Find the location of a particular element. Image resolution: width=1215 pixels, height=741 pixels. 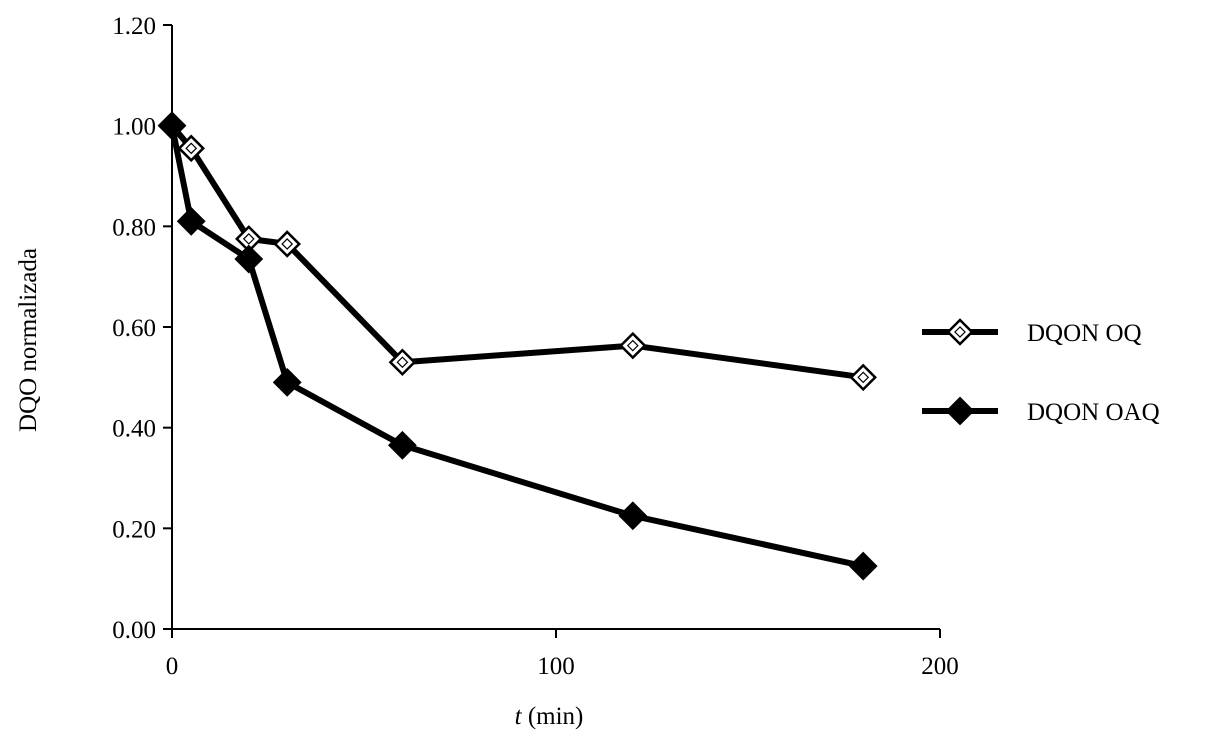

legend-marker-dqon-oaq is located at coordinates (960, 411).